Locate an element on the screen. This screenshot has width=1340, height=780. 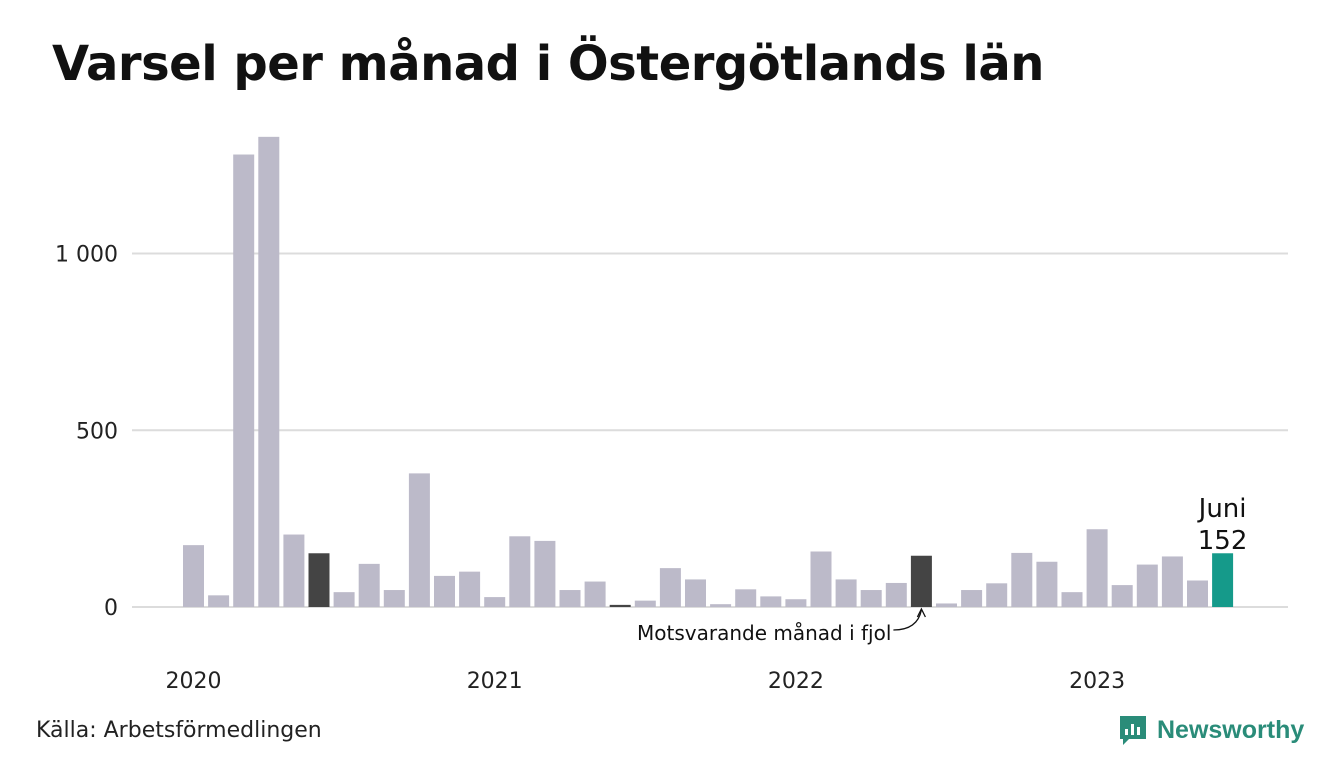
brand-logo: Newsworthy is located at coordinates (1210, 730).